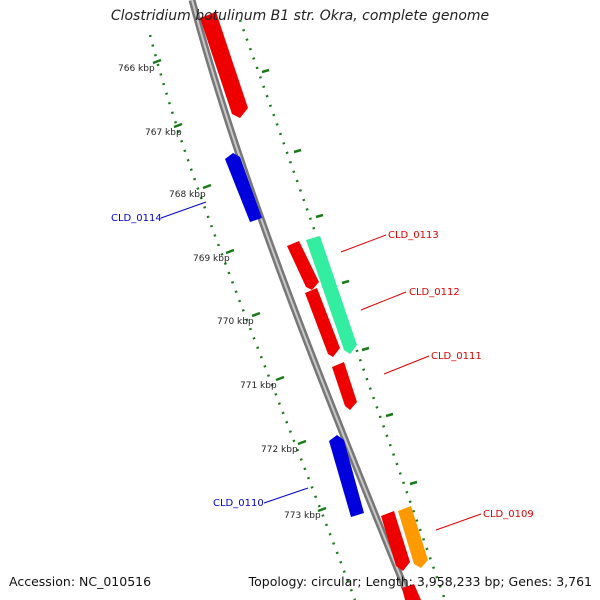 The image size is (600, 600). I want to click on gene-label-cld-0110: CLD_0110, so click(238, 503).